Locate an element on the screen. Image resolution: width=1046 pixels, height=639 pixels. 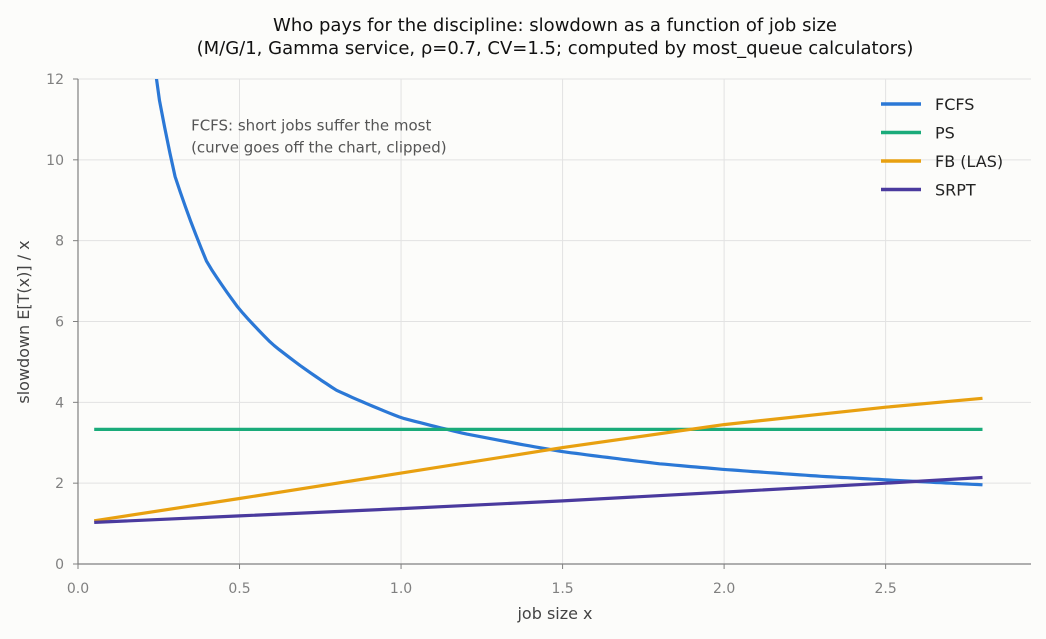
x-ticks: 0.0 0.5 1.0 1.5 2.0 2.5 is located at coordinates (482, 580).